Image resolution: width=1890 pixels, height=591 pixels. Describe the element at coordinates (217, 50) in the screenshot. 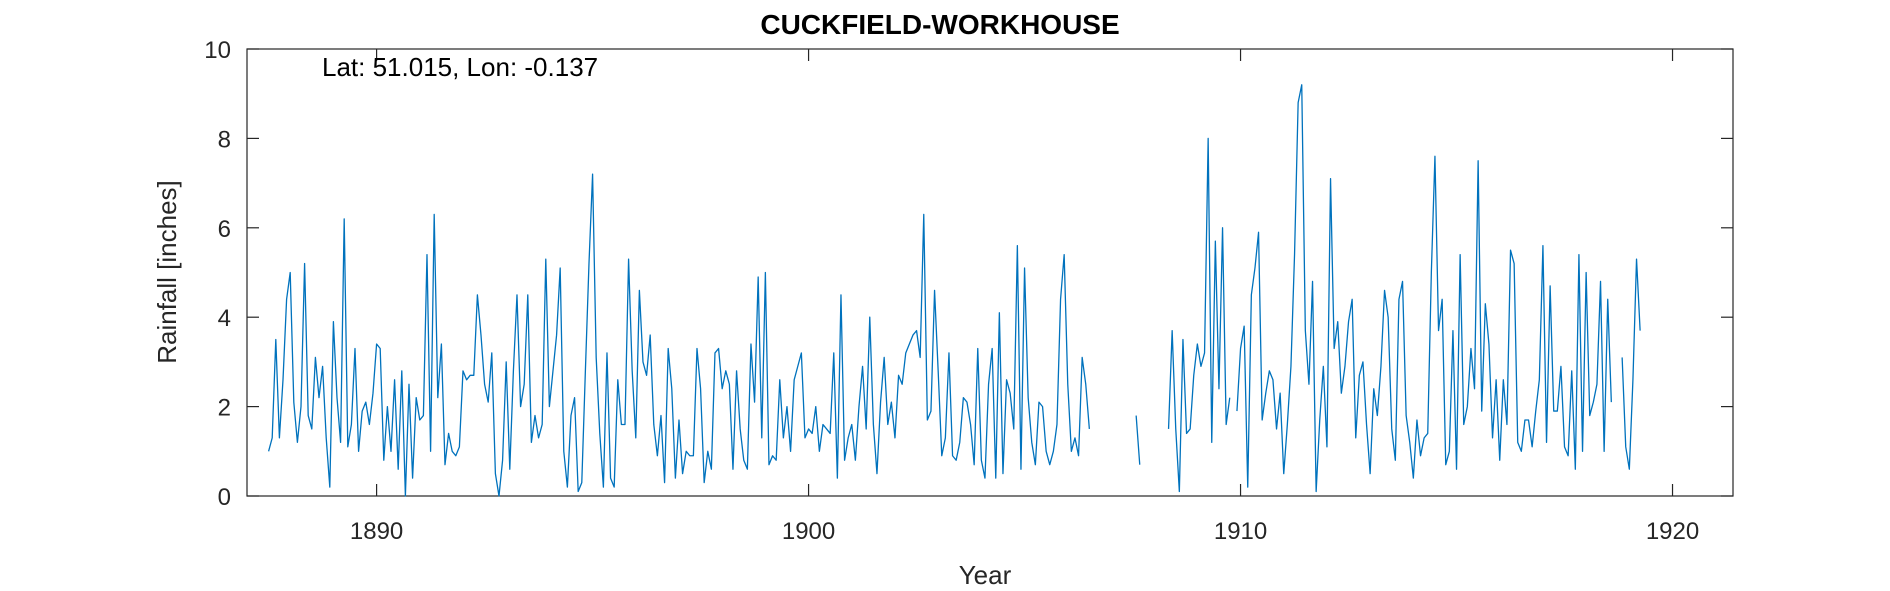

I see `y-tick-label: 10` at that location.